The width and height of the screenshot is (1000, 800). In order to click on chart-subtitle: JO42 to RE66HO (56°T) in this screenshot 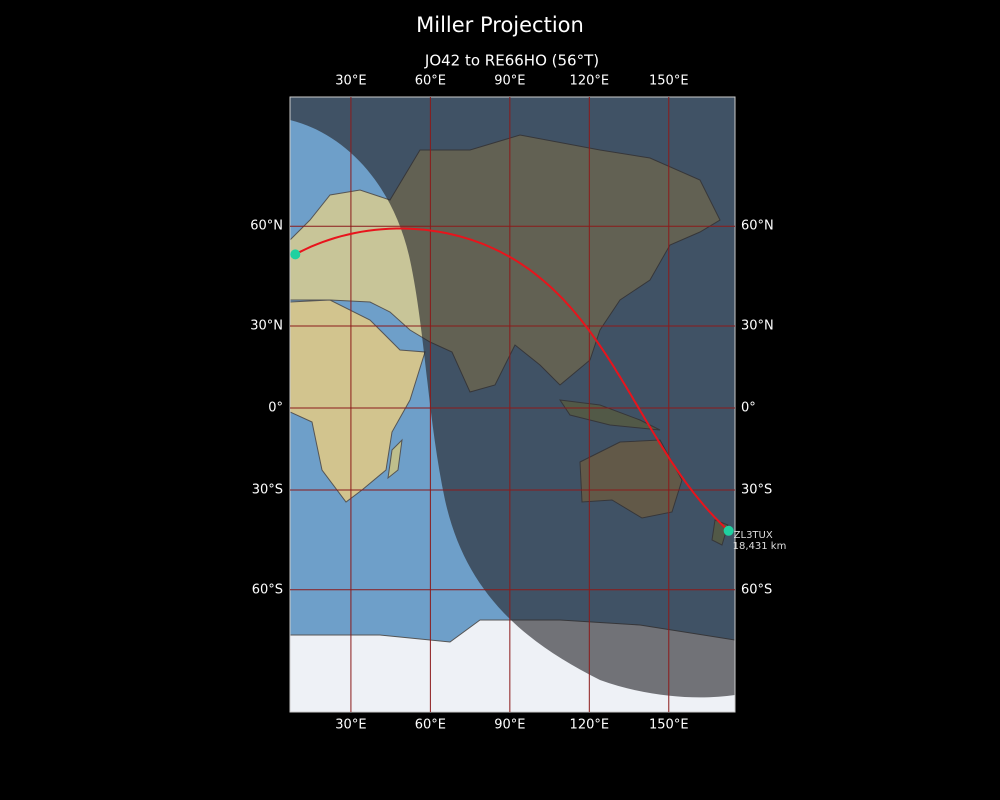, I will do `click(511, 61)`.